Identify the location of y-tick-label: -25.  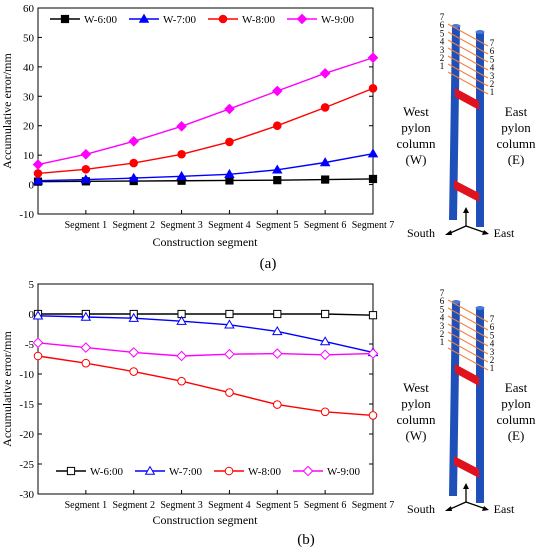
(26, 465).